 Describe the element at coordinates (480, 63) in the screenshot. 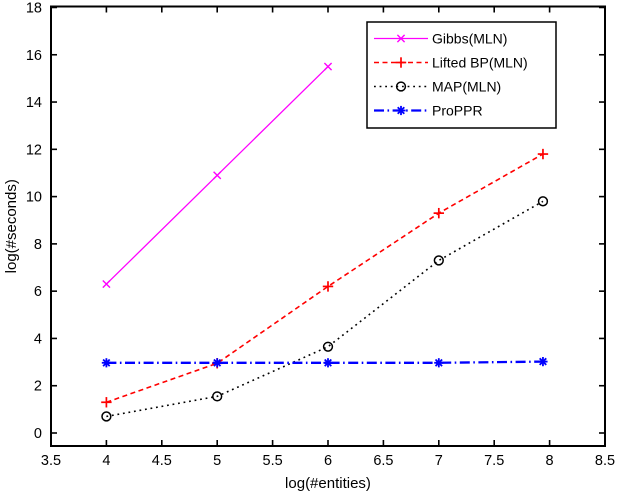

I see `legend-label: Lifted BP(MLN)` at that location.